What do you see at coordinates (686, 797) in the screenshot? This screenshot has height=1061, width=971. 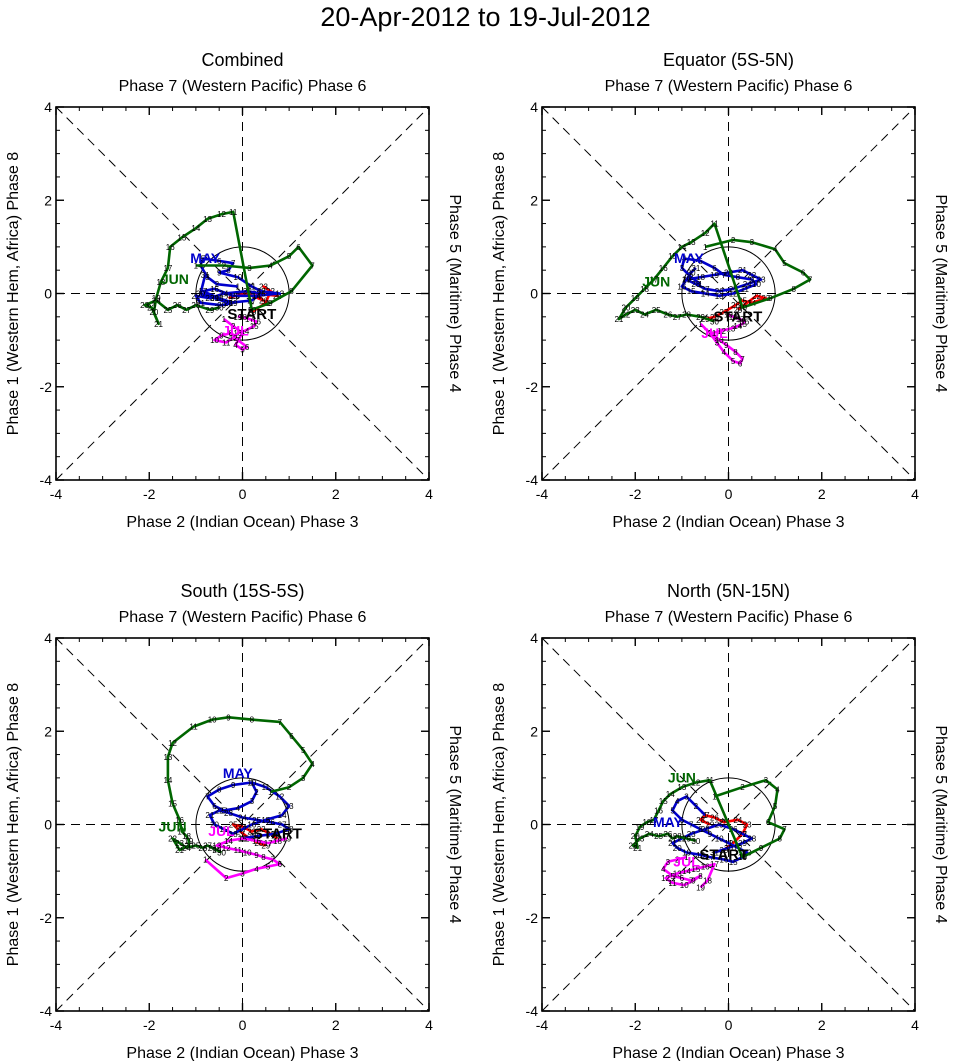 I see `day-label: 3` at bounding box center [686, 797].